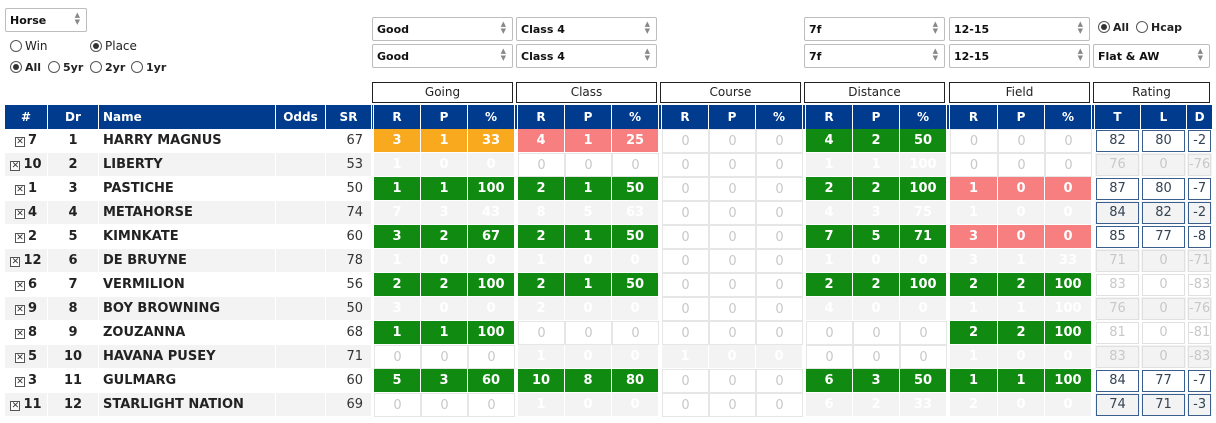  Describe the element at coordinates (586, 29) in the screenshot. I see `class-filter-1: Class 4 ▲ ▼` at that location.